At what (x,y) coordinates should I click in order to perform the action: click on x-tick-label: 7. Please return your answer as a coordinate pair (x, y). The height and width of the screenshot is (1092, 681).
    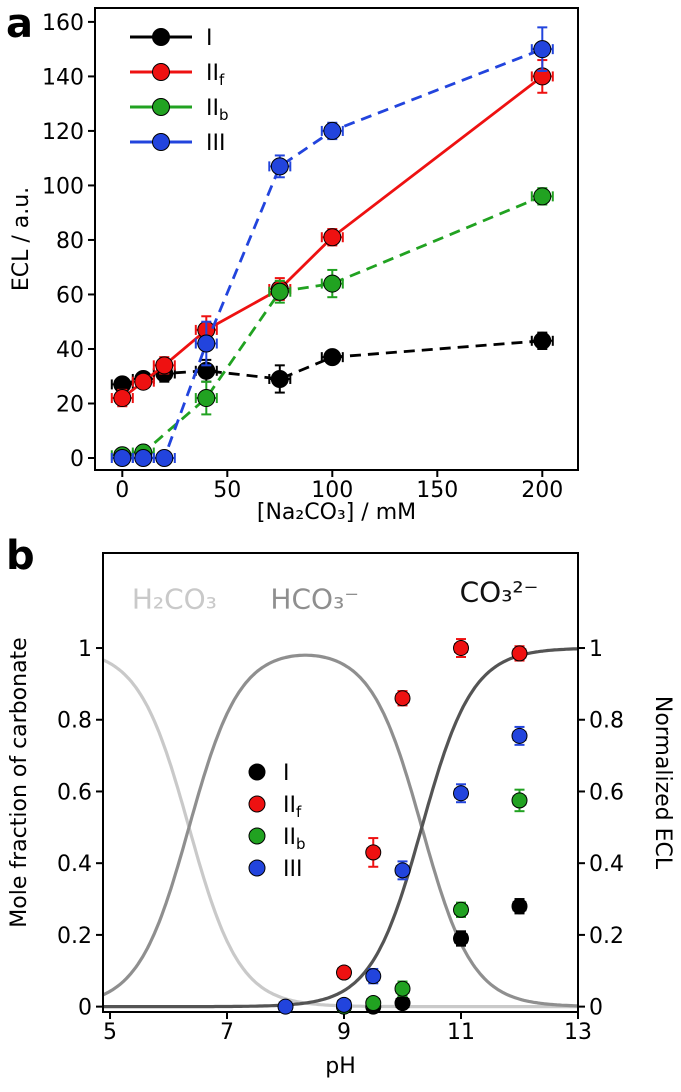
    Looking at the image, I should click on (227, 1032).